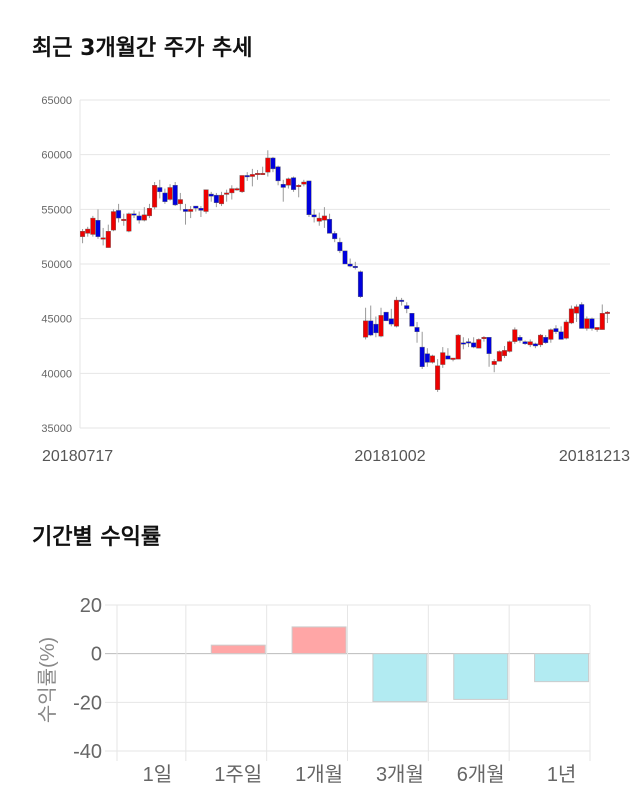 The height and width of the screenshot is (810, 640). I want to click on y-axis-label: 수익률(%), so click(47, 680).